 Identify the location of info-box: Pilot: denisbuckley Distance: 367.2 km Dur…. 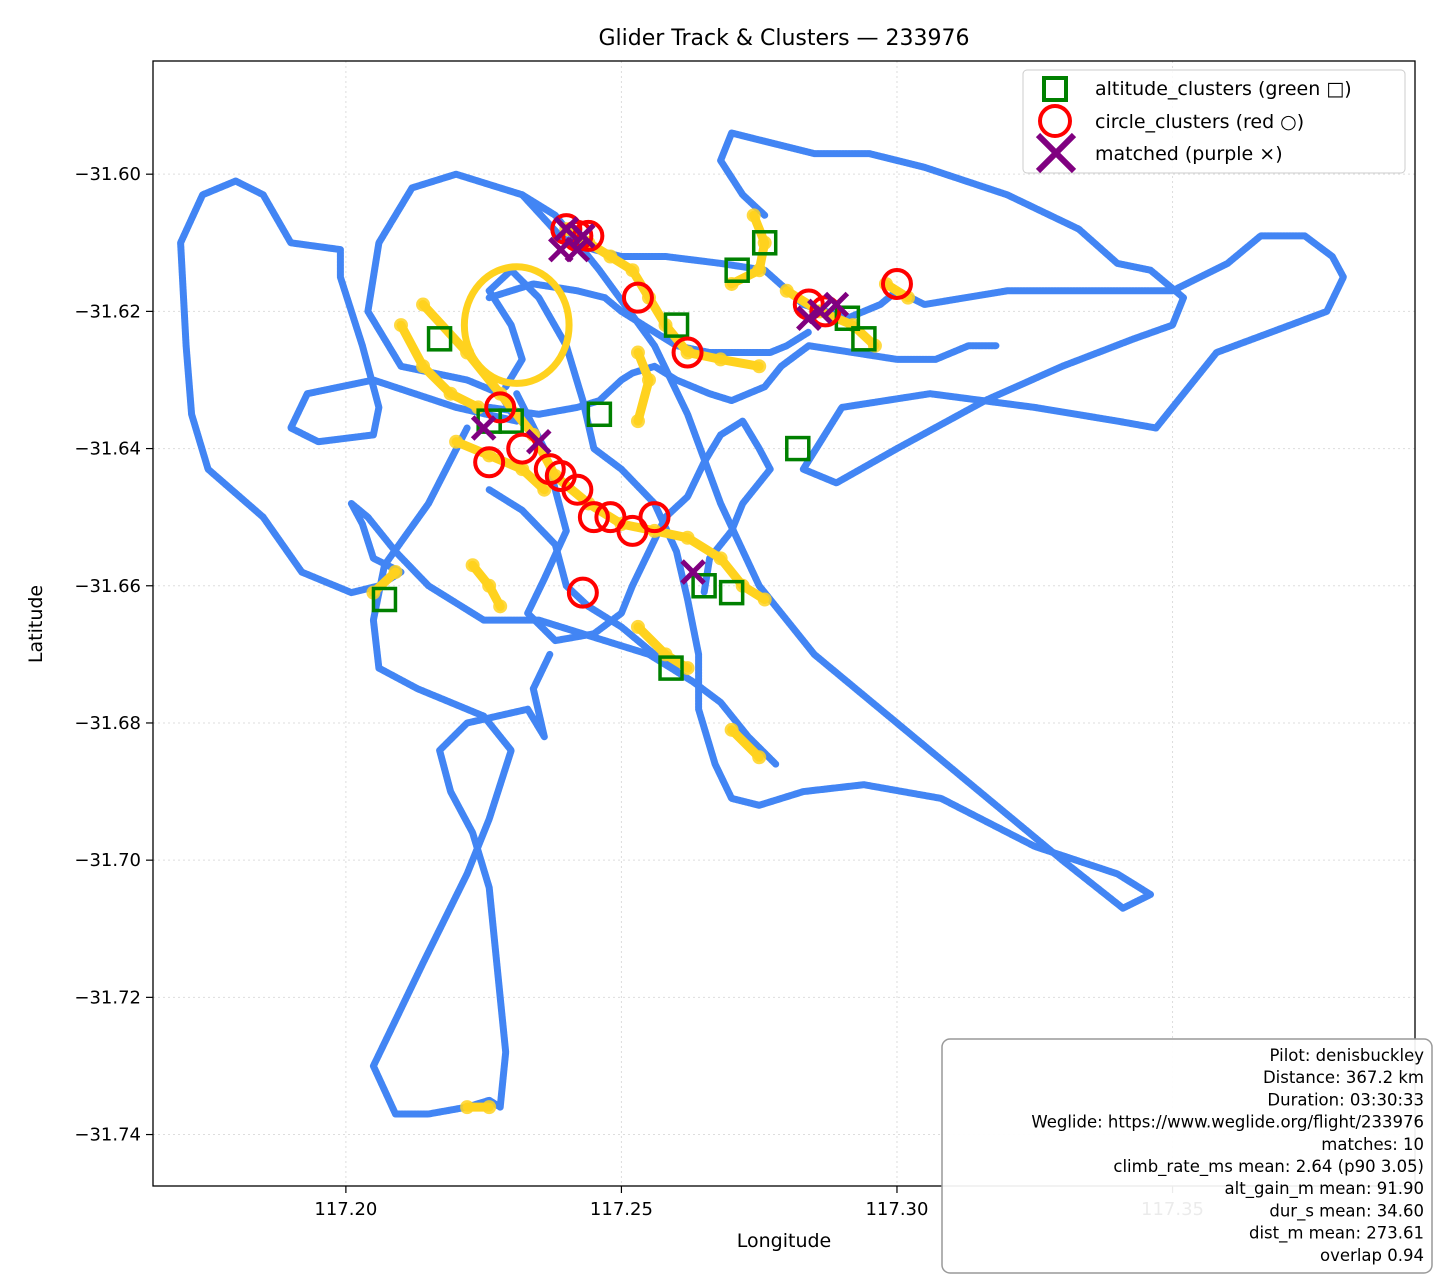
(1187, 1156).